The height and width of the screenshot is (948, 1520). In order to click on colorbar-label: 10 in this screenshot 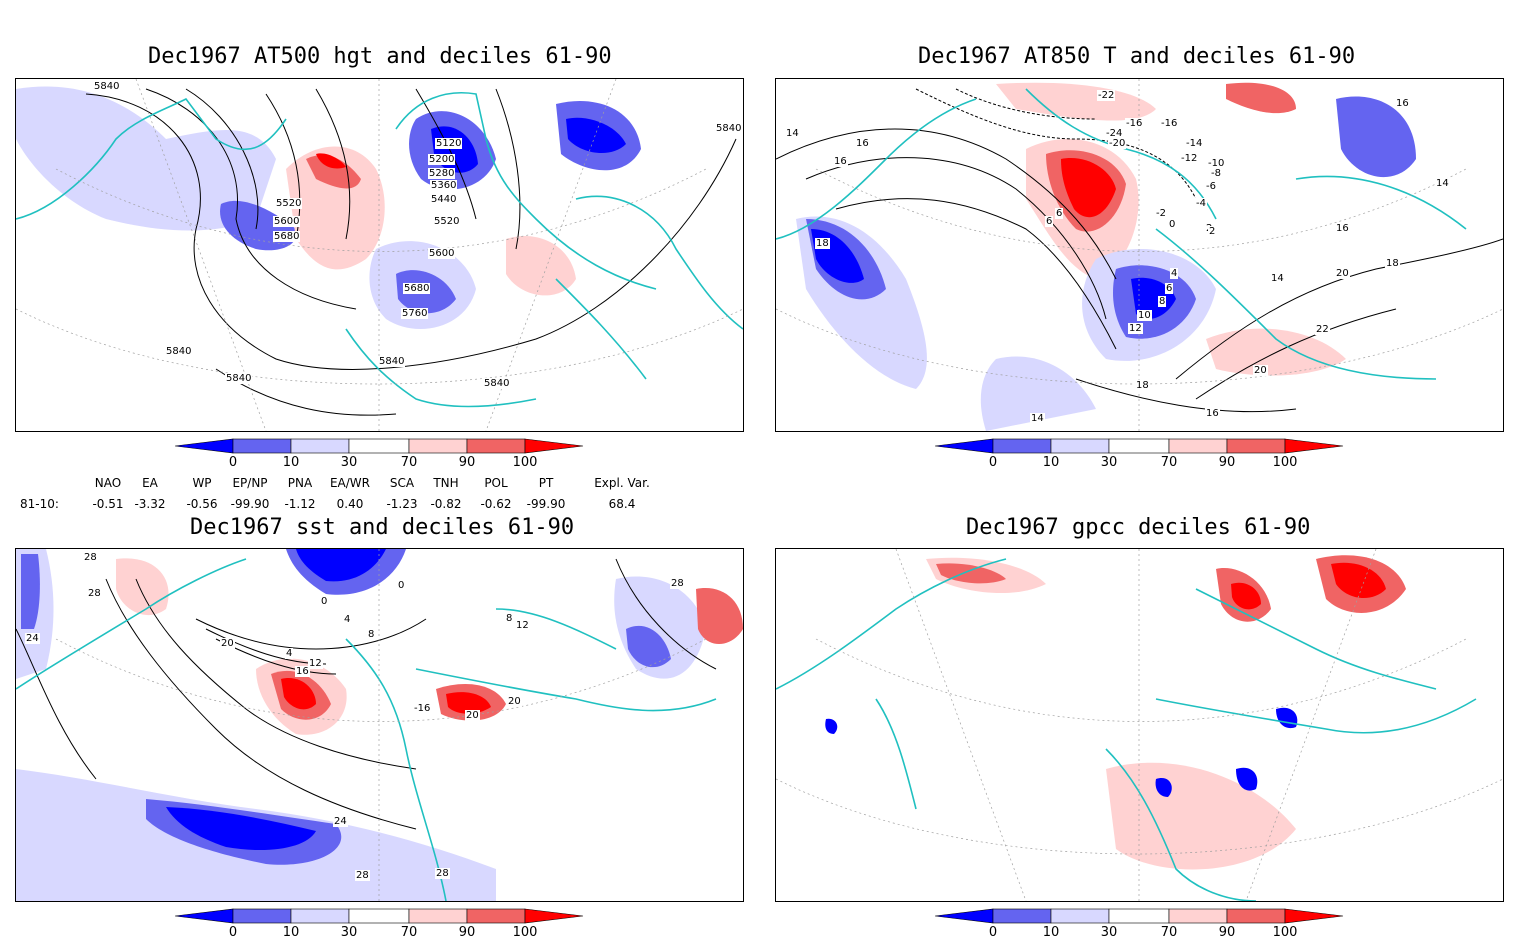, I will do `click(291, 932)`.